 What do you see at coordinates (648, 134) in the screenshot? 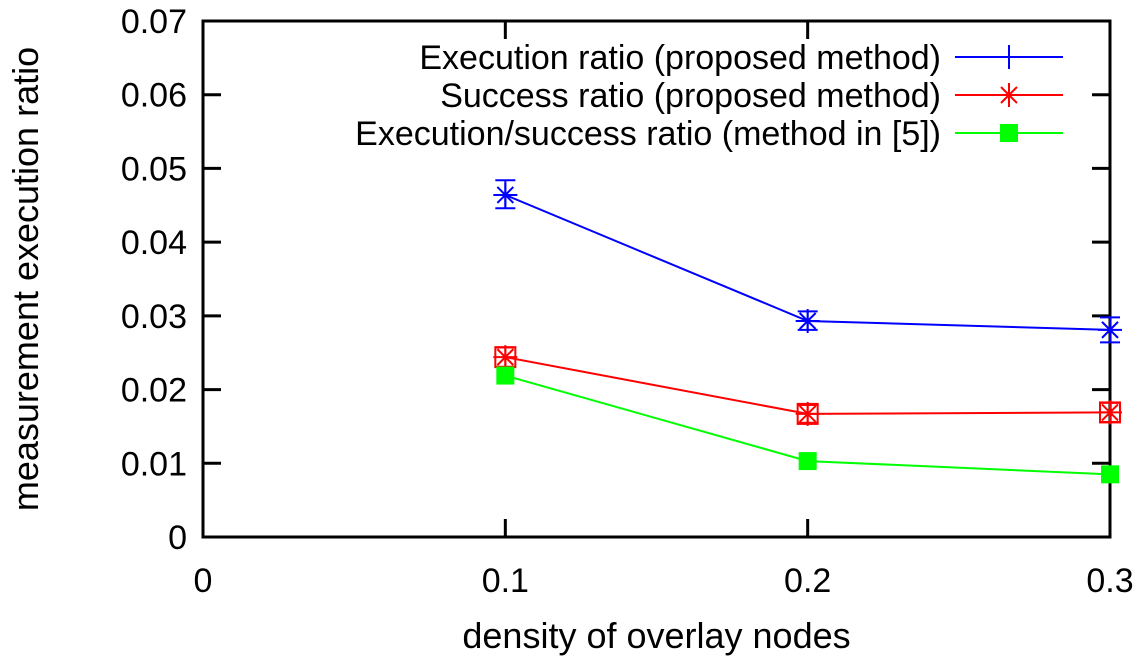
I see `legend-label: Execution/success ratio (method in [5])` at bounding box center [648, 134].